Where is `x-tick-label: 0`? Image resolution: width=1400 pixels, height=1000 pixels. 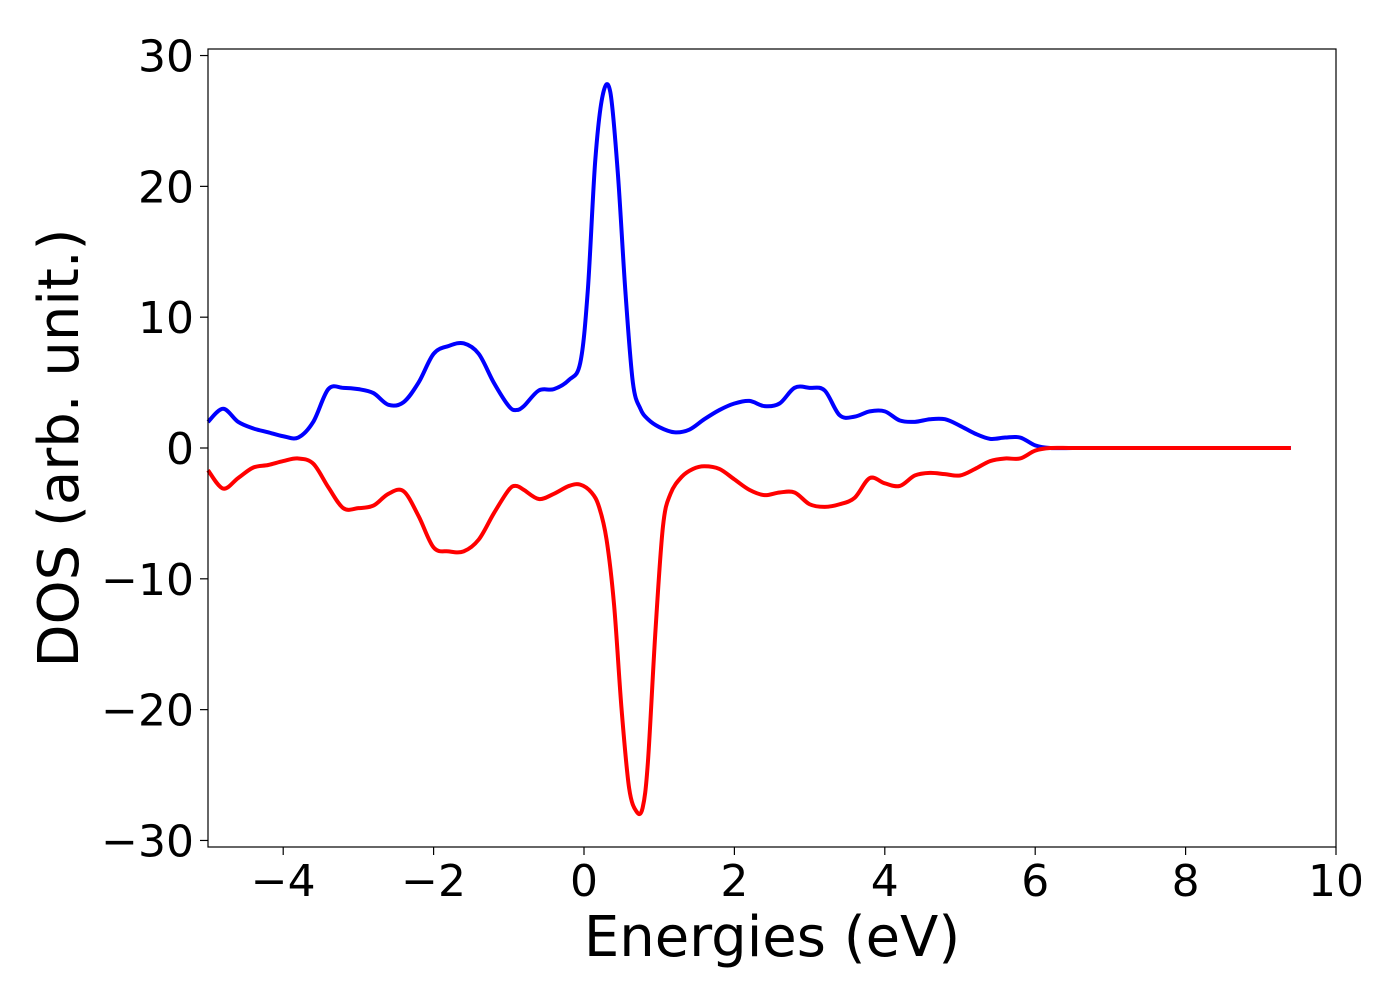
x-tick-label: 0 is located at coordinates (584, 881).